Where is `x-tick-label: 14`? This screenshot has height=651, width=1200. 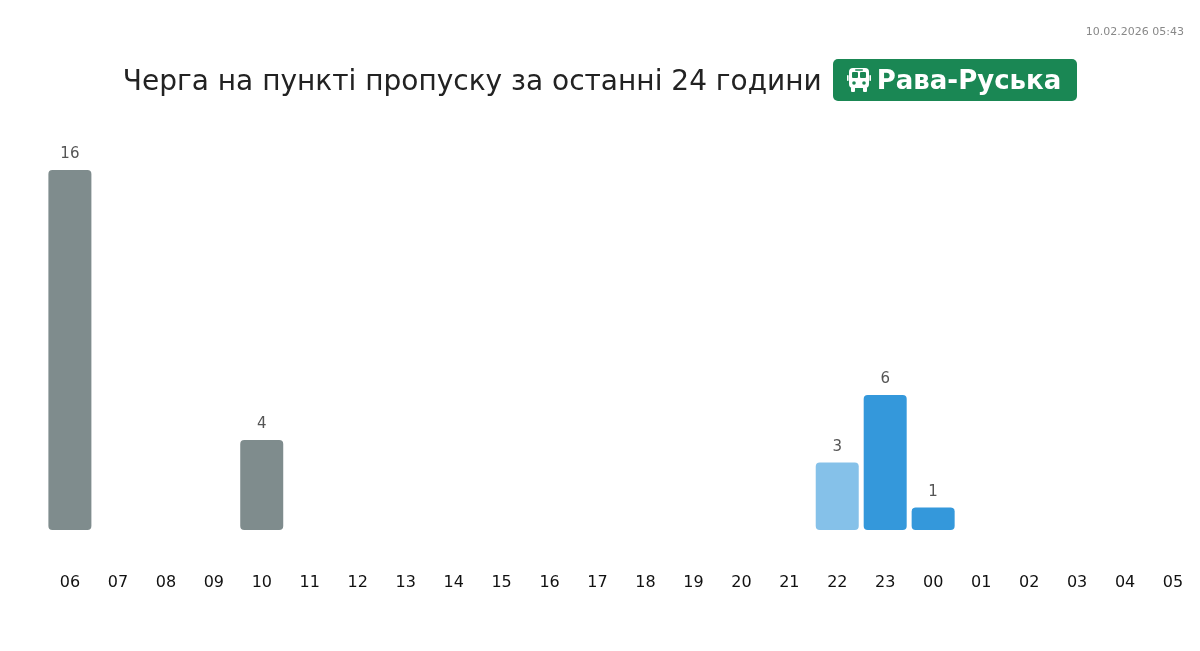
x-tick-label: 14 is located at coordinates (453, 582).